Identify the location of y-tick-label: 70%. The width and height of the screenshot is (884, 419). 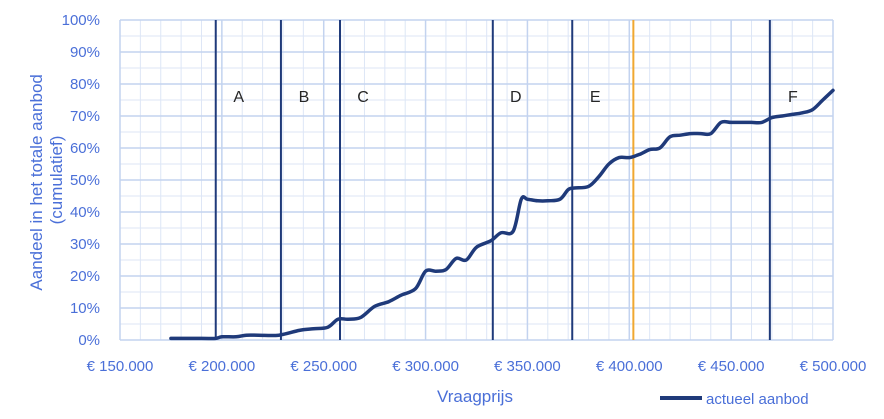
(85, 116).